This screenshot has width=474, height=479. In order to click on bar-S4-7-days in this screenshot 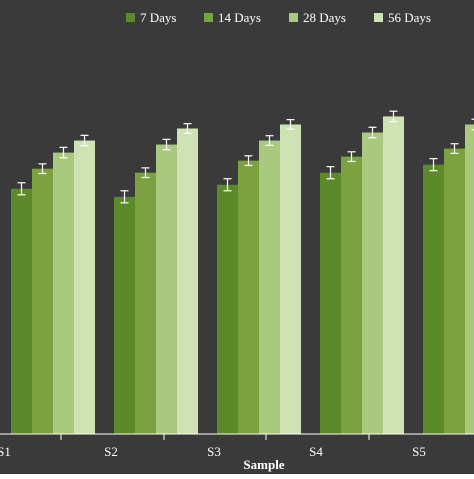, I will do `click(330, 303)`.